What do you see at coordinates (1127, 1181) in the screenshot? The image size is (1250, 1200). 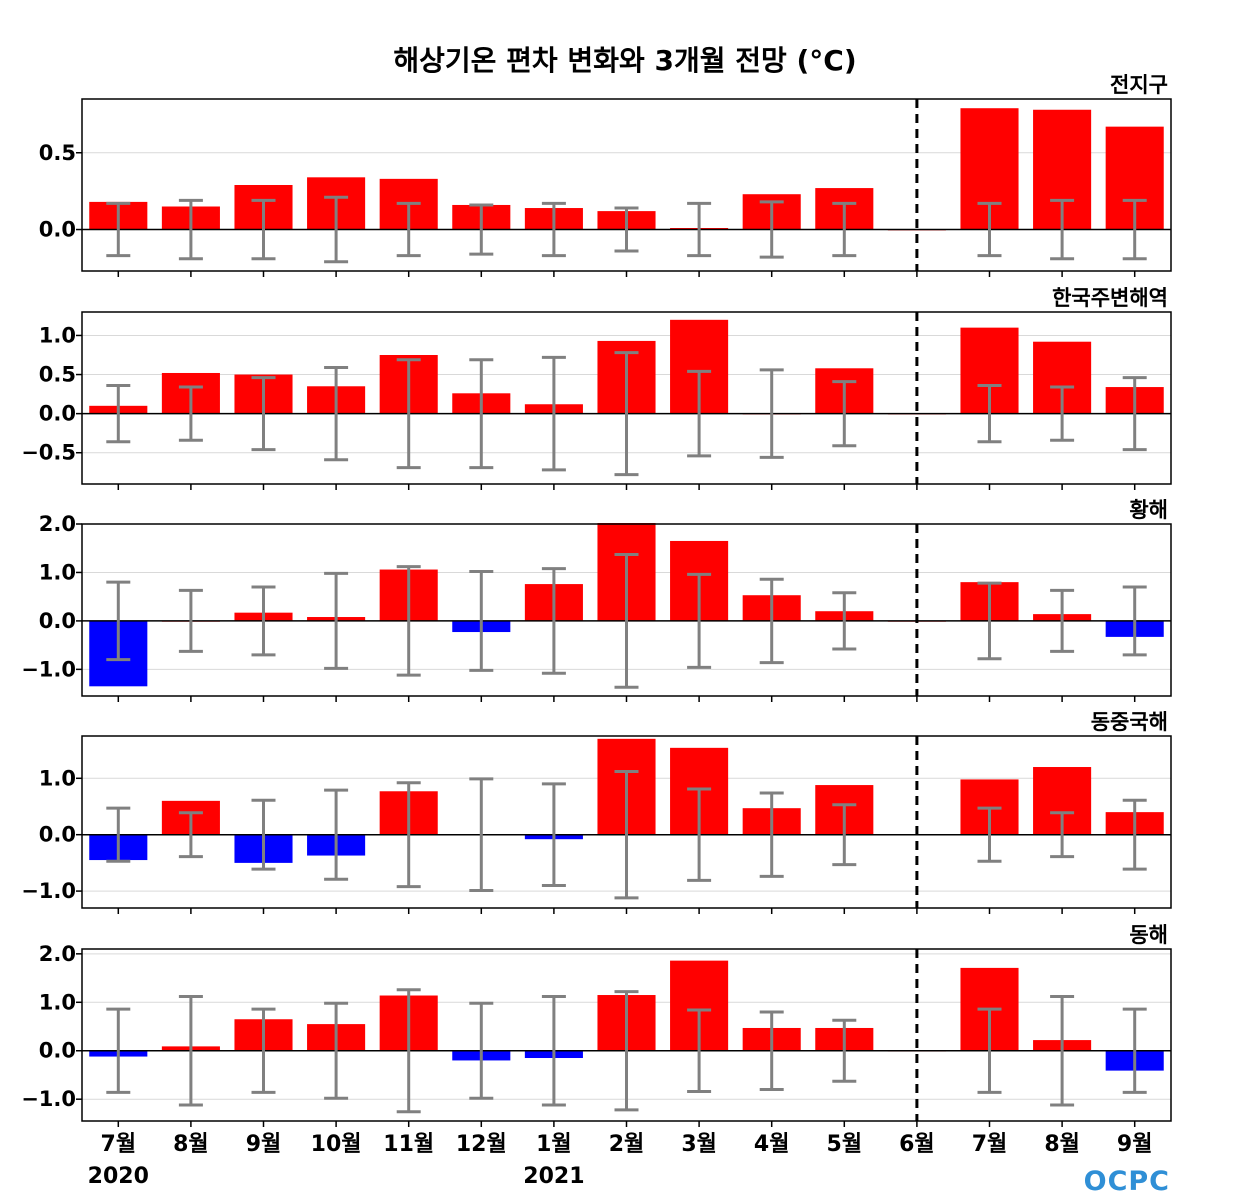 I see `ocpc-logo: OCPC` at bounding box center [1127, 1181].